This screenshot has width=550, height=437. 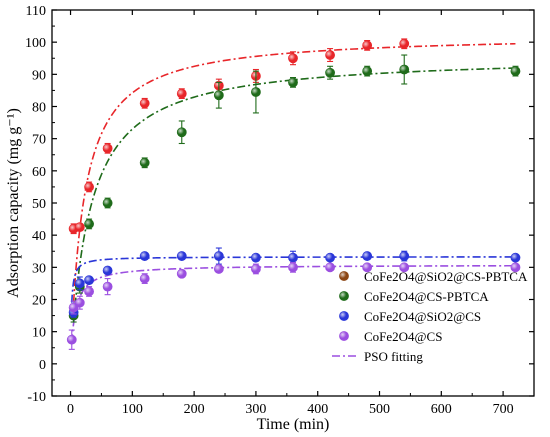 What do you see at coordinates (132, 409) in the screenshot?
I see `x-tick-label: 100` at bounding box center [132, 409].